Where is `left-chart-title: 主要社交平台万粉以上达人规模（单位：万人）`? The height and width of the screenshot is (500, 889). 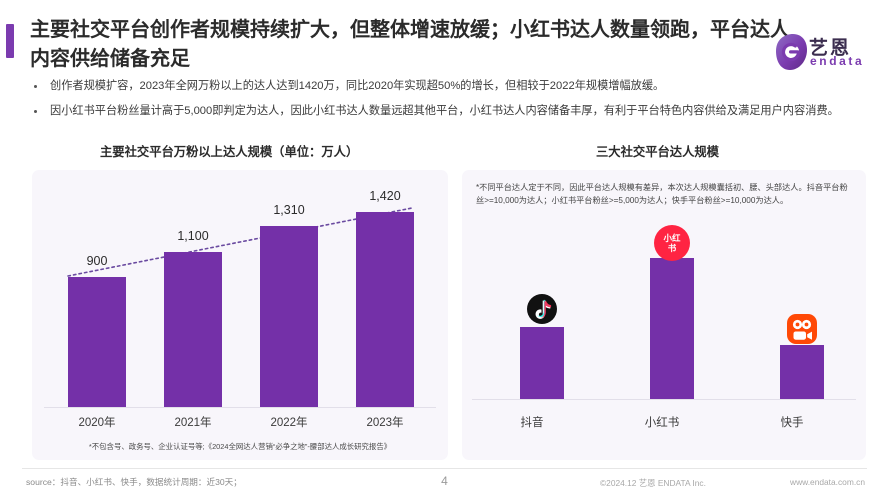
left-chart-title: 主要社交平台万粉以上达人规模（单位：万人） is located at coordinates (229, 152).